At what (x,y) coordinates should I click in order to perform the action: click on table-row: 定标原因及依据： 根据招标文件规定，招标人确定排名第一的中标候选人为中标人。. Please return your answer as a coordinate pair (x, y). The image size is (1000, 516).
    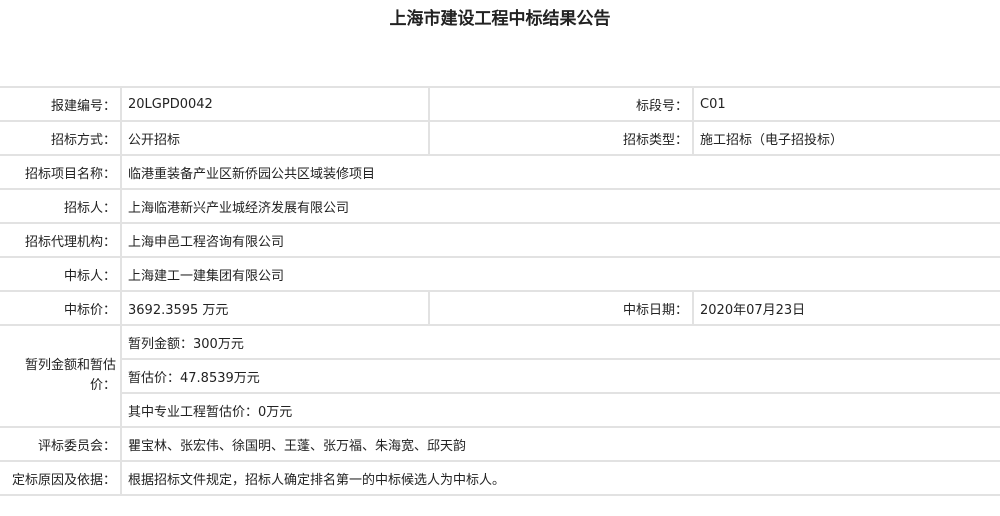
    Looking at the image, I should click on (500, 478).